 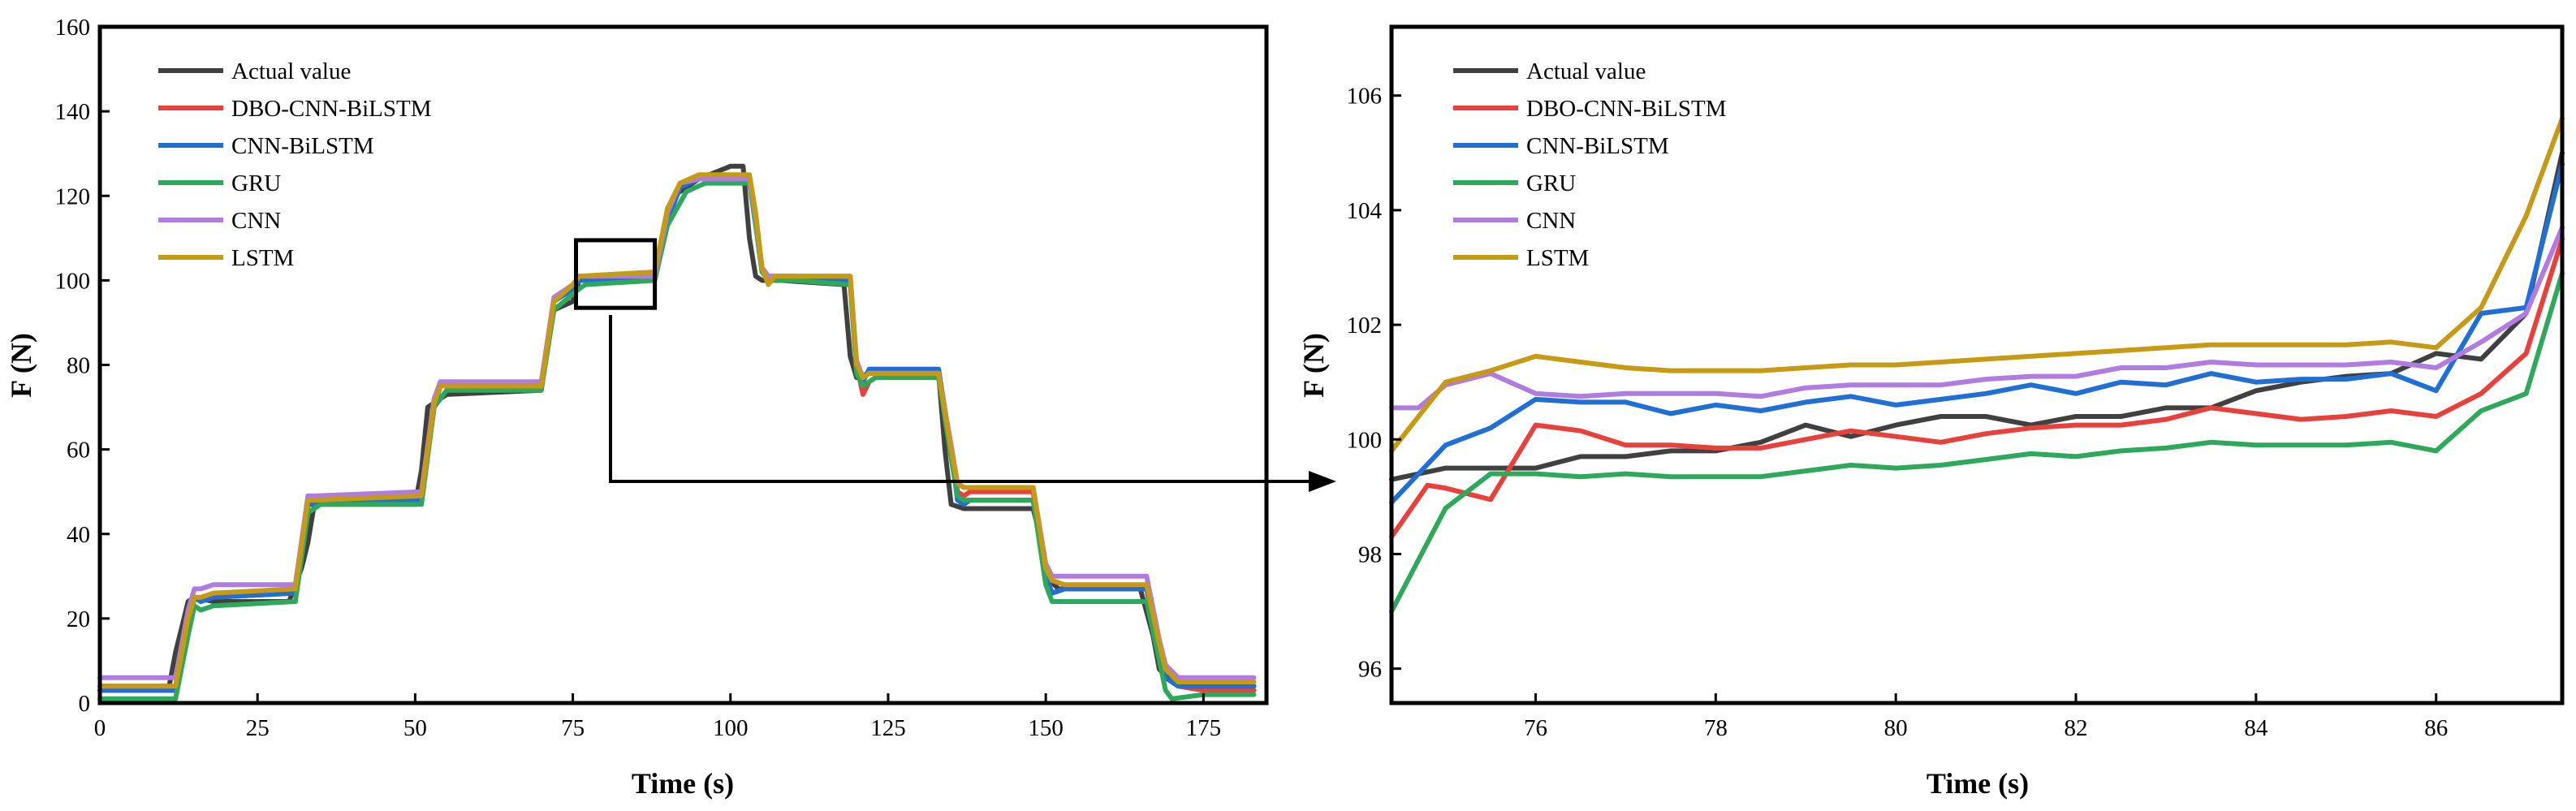 What do you see at coordinates (78, 451) in the screenshot?
I see `y-tick-label: 60` at bounding box center [78, 451].